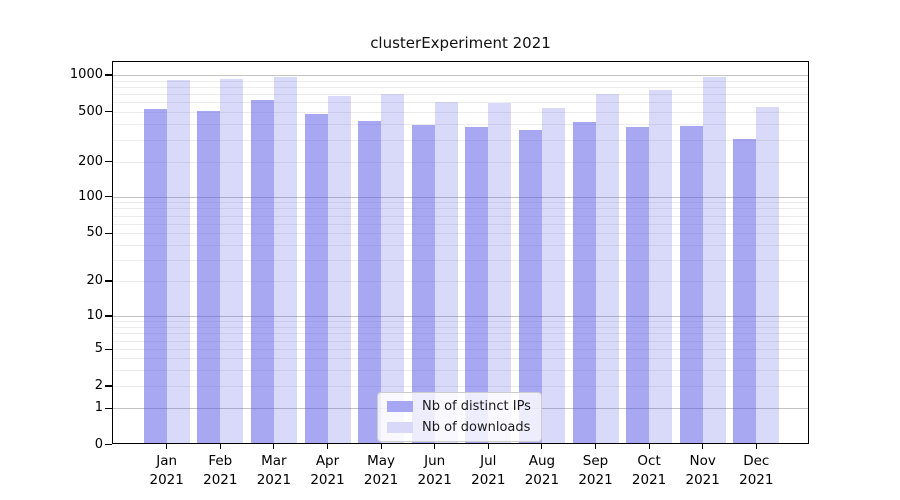 This screenshot has width=900, height=500. I want to click on y-tick-label: 200, so click(90, 161).